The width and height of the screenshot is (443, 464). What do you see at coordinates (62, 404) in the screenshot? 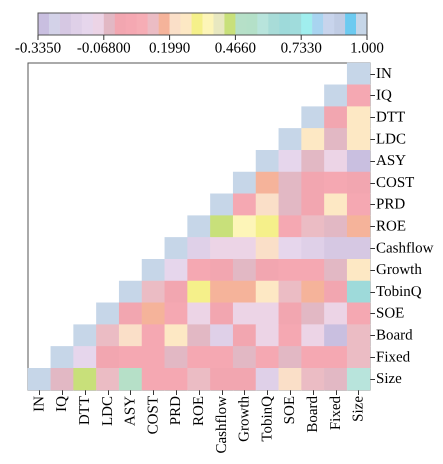
I see `x-tick-label: IQ` at bounding box center [62, 404].